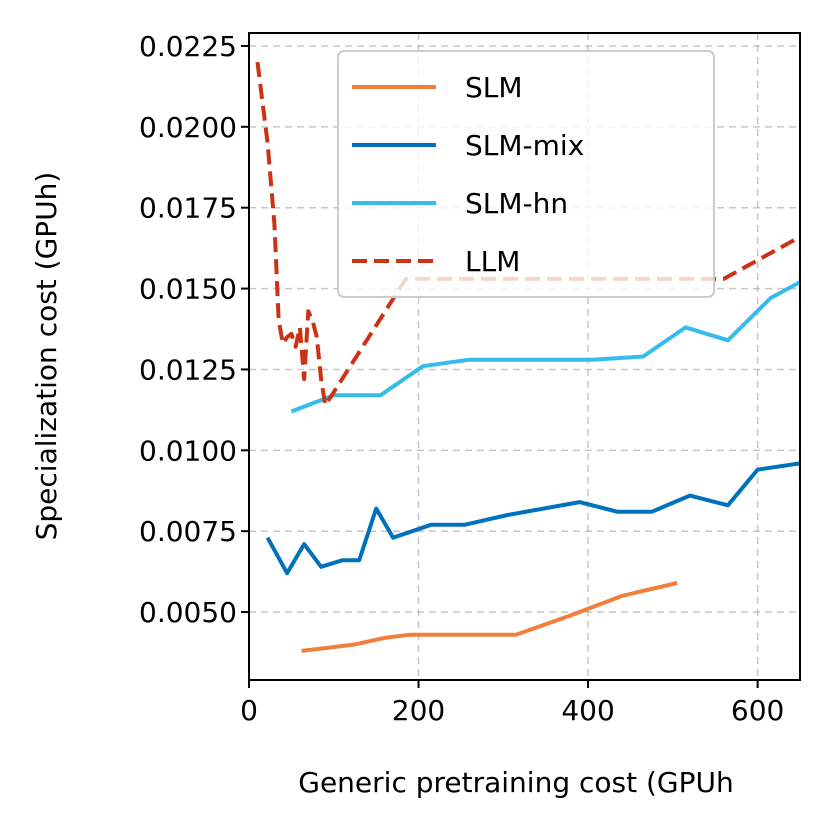 Image resolution: width=830 pixels, height=830 pixels. I want to click on series-line-slm-mix, so click(532, 518).